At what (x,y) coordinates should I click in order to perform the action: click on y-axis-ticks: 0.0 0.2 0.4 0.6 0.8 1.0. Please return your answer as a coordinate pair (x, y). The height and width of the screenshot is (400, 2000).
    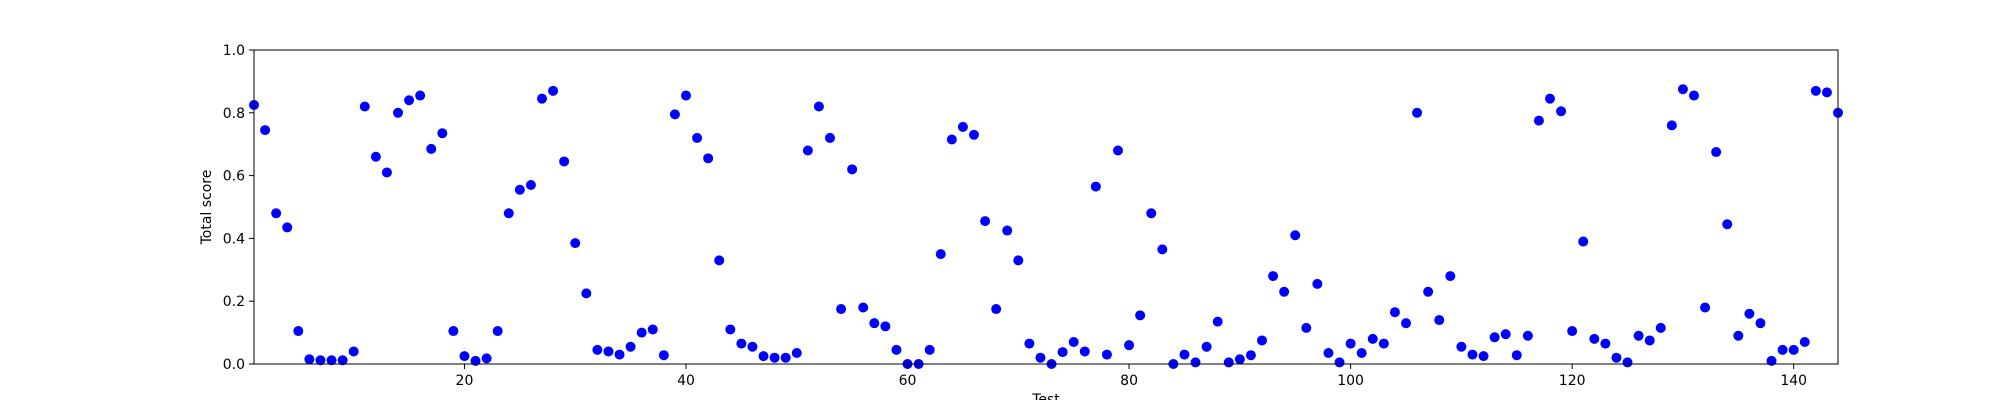
    Looking at the image, I should click on (238, 208).